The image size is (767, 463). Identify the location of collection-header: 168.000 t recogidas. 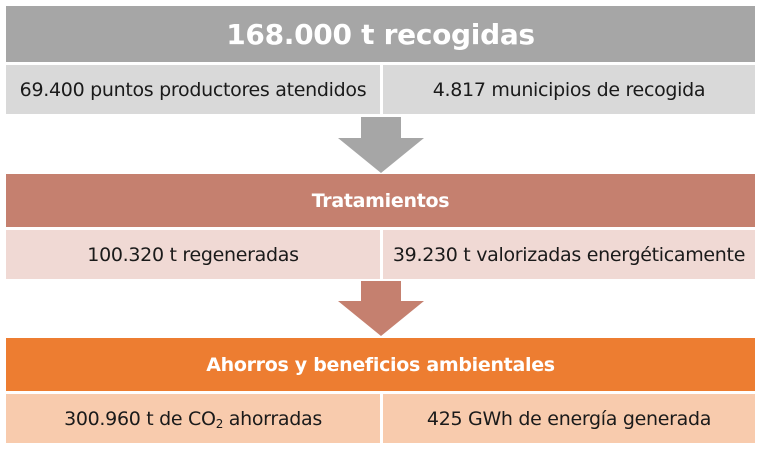
(380, 34).